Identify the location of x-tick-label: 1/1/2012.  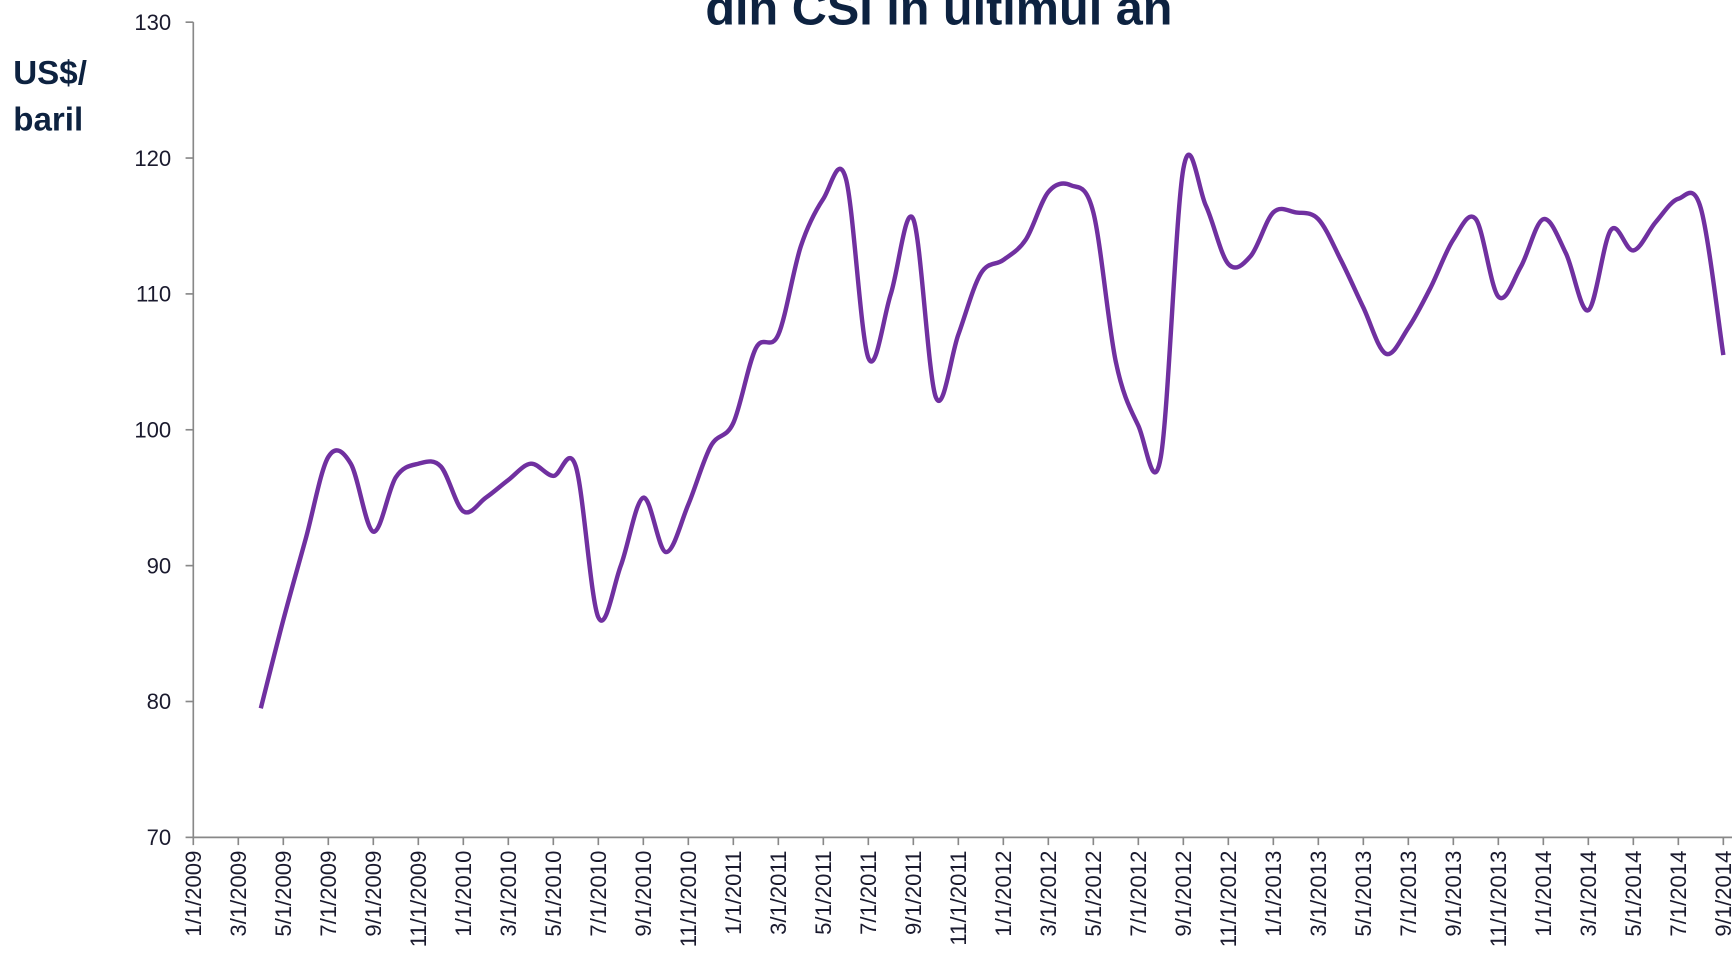
(1003, 894).